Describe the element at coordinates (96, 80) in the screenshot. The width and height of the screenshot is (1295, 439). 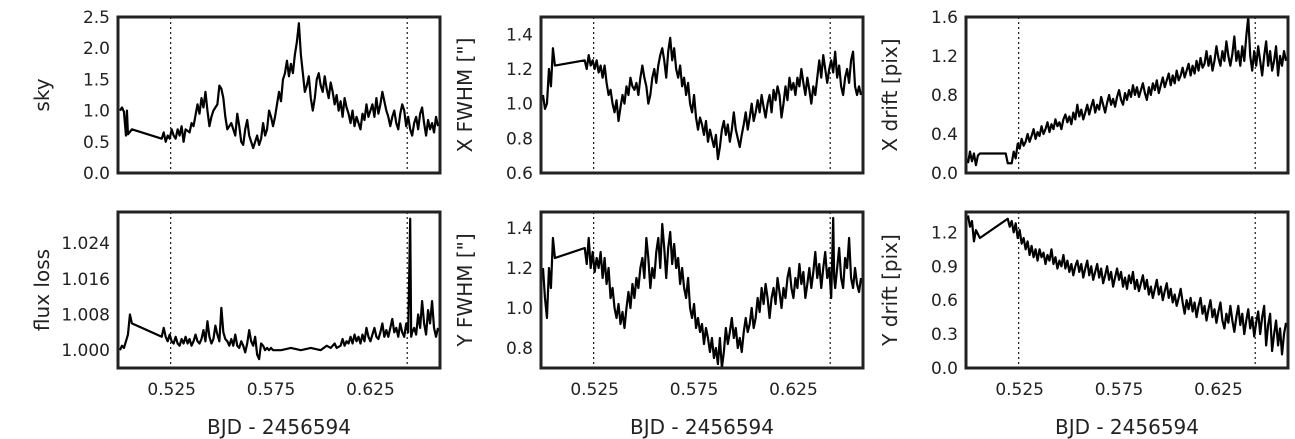
I see `y-tick-label: 1.5` at that location.